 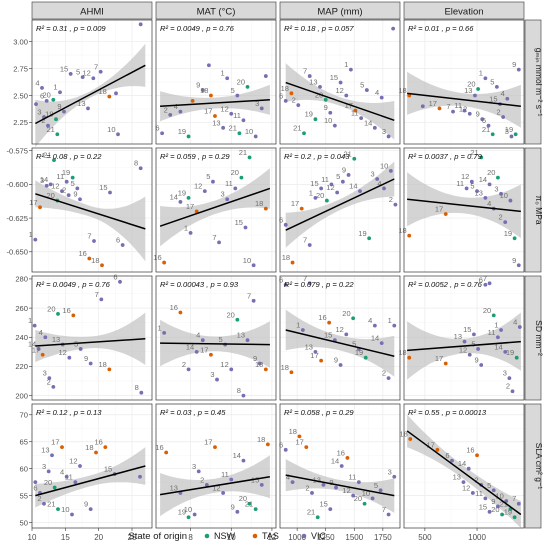 I want to click on column-strip-label: Elevation, so click(x=463, y=12).